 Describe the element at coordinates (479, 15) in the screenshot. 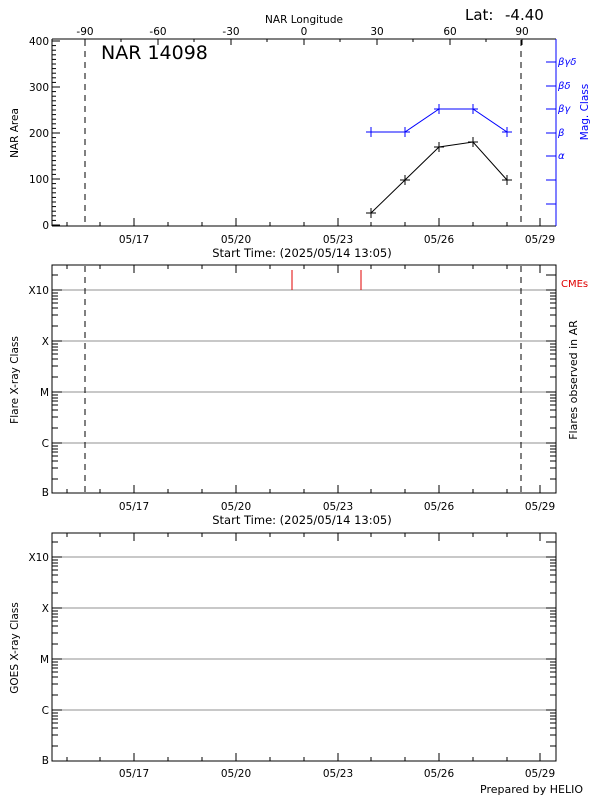

I see `lat-label: Lat:` at that location.